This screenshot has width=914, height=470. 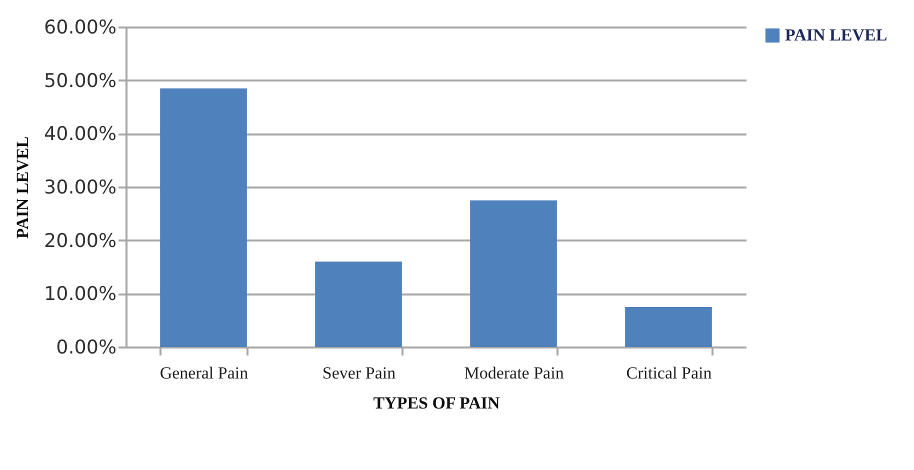 I want to click on y-tick-label: 60.00%, so click(x=80, y=27).